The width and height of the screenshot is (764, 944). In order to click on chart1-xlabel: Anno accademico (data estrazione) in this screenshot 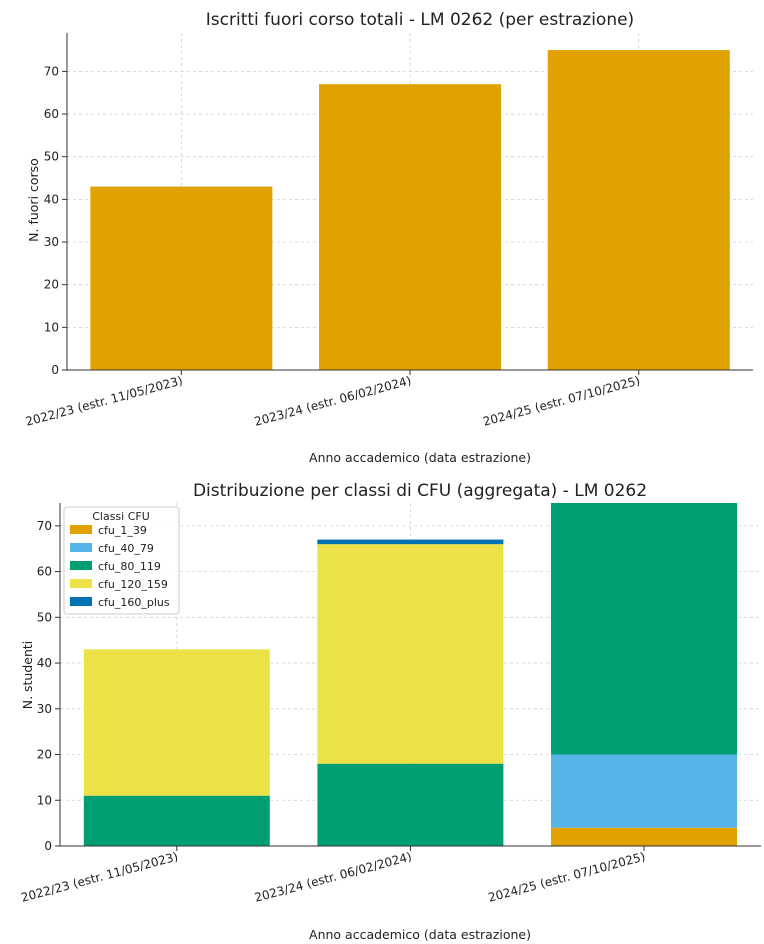, I will do `click(420, 457)`.